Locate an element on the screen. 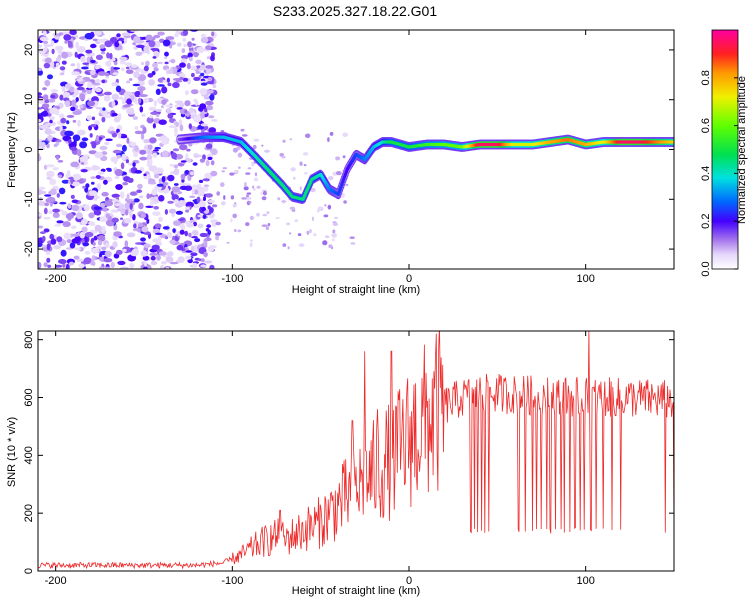  spectrogram-ytick-label: 20 is located at coordinates (29, 50).